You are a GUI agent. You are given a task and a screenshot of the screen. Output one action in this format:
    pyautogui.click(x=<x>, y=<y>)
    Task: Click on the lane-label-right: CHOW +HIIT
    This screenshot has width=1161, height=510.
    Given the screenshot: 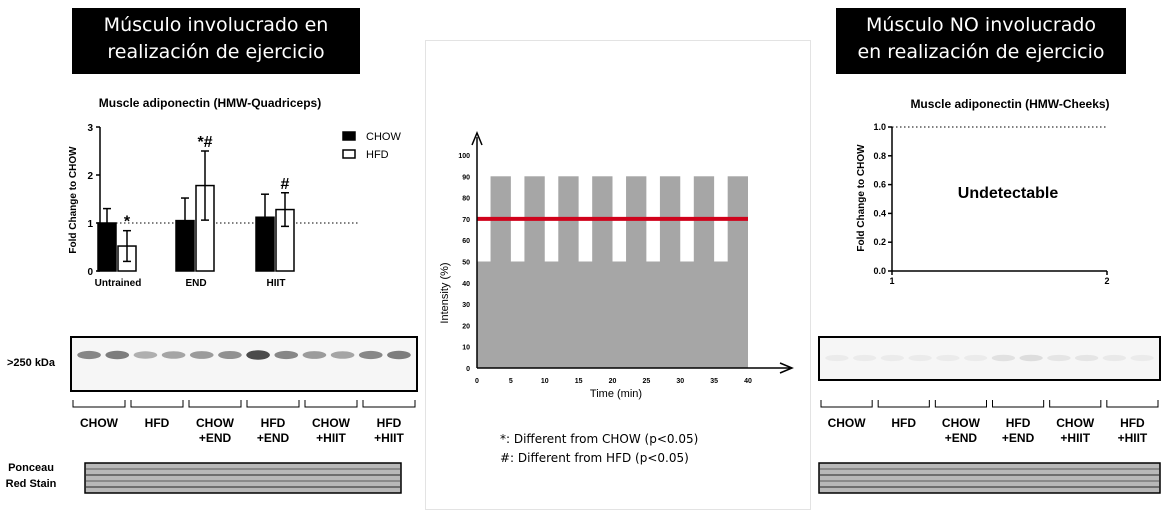 What is the action you would take?
    pyautogui.click(x=1075, y=431)
    